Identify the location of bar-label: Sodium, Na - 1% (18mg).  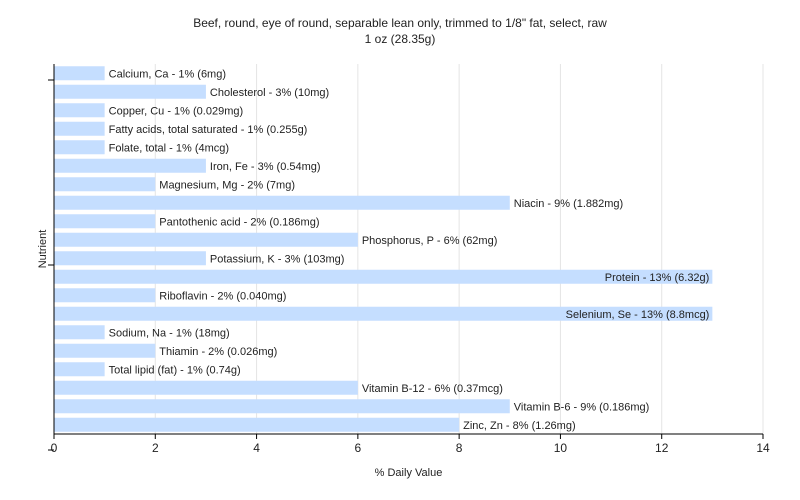
(169, 333).